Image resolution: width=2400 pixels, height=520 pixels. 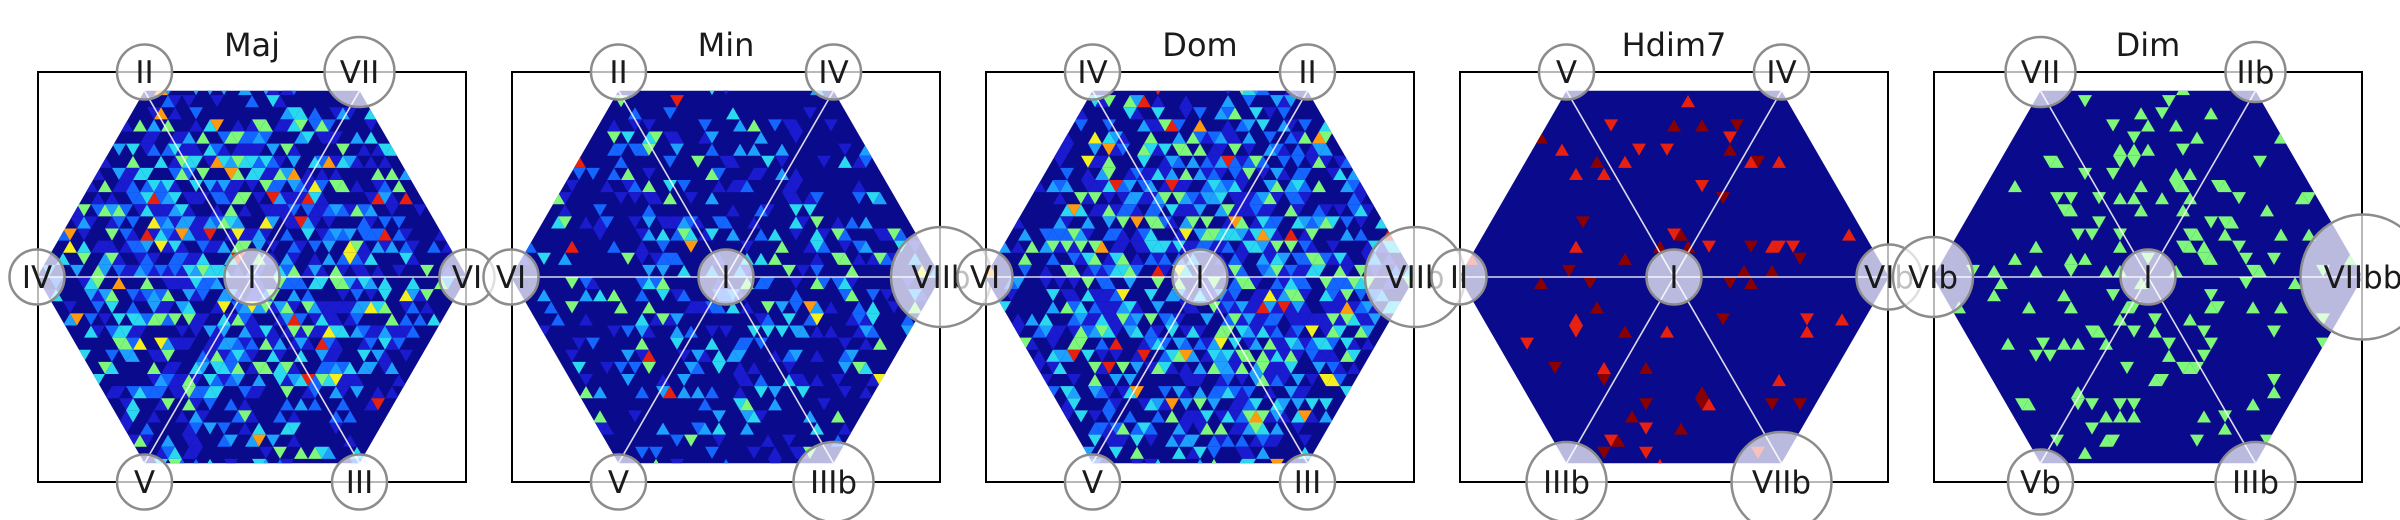 What do you see at coordinates (1092, 72) in the screenshot?
I see `node-iv: IV` at bounding box center [1092, 72].